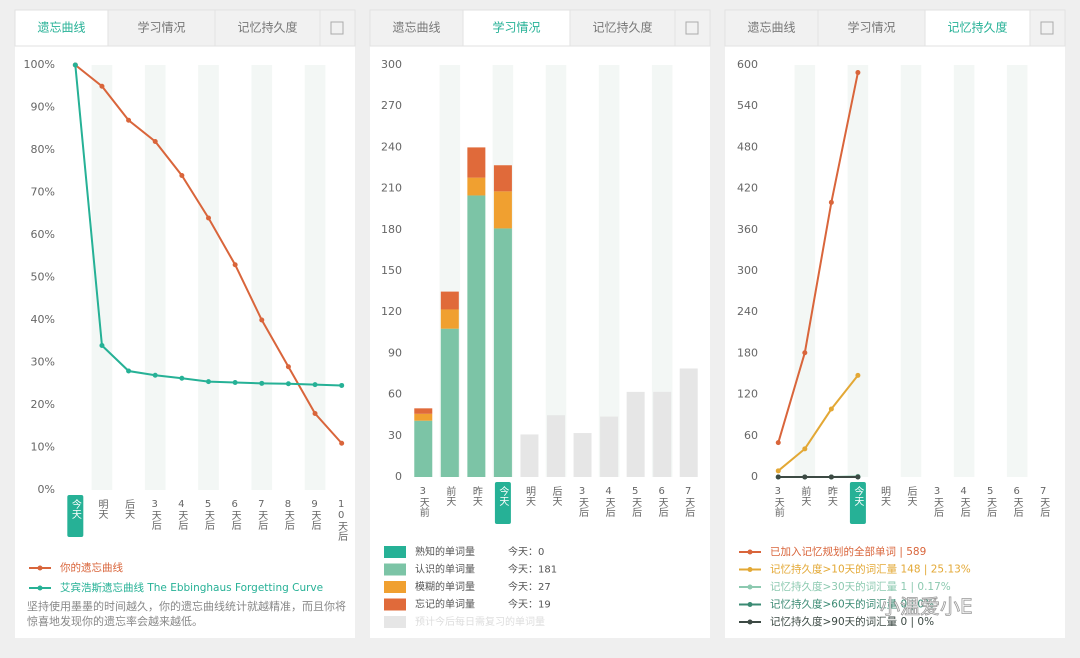 Image resolution: width=1080 pixels, height=658 pixels. What do you see at coordinates (689, 502) in the screenshot?
I see `x-tick-label: 7天后` at bounding box center [689, 502].